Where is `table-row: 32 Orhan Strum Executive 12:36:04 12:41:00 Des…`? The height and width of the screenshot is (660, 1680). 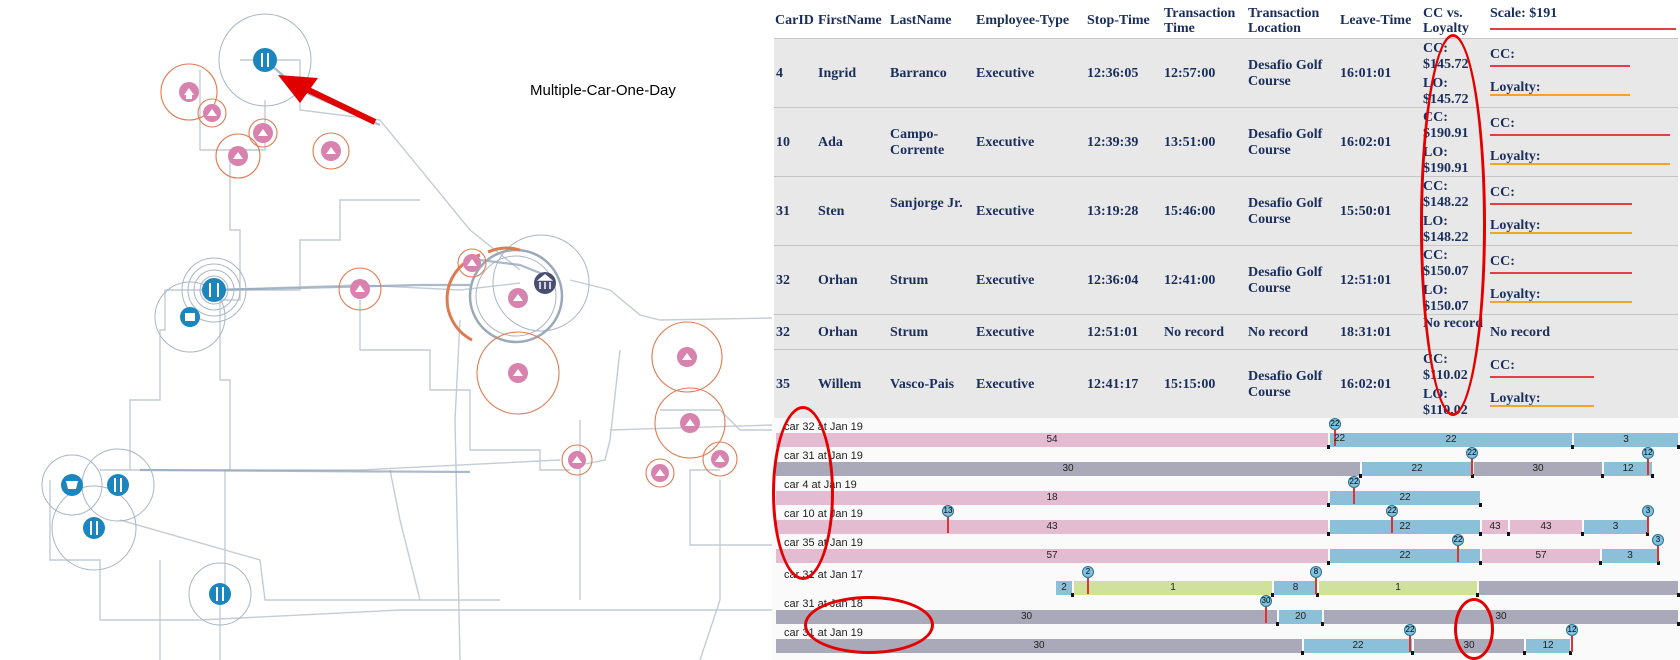
table-row: 32 Orhan Strum Executive 12:36:04 12:41:00 Des… is located at coordinates (1226, 279).